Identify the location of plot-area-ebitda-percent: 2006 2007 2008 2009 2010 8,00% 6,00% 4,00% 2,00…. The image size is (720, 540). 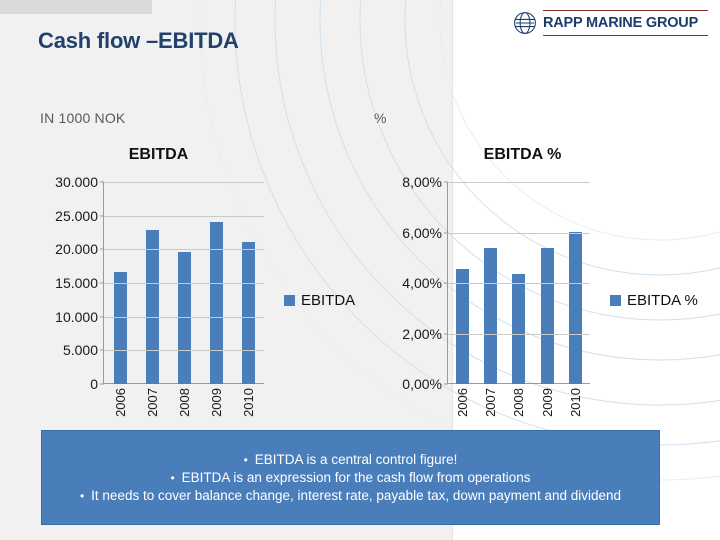
(496, 295).